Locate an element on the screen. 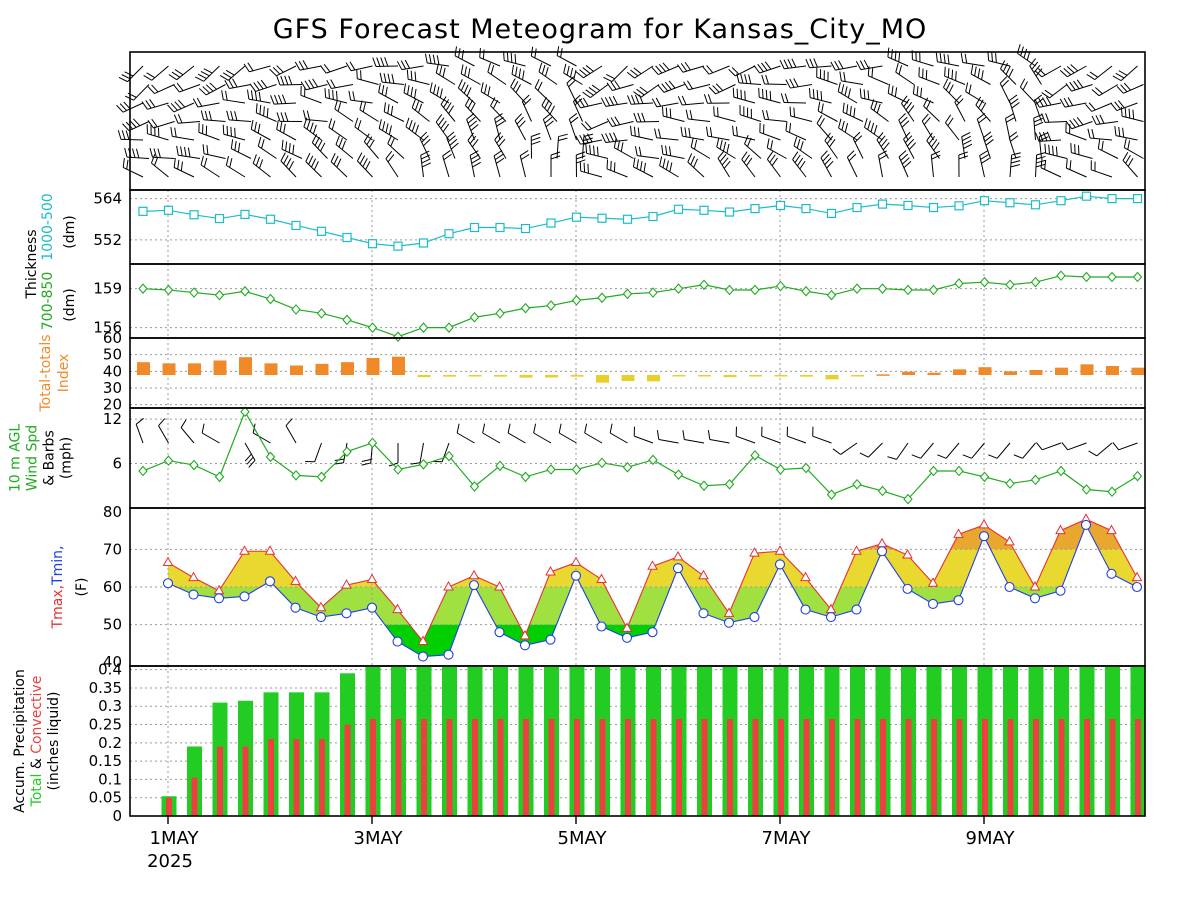 This screenshot has width=1200, height=900. temperature-tick: 40 is located at coordinates (112, 662).